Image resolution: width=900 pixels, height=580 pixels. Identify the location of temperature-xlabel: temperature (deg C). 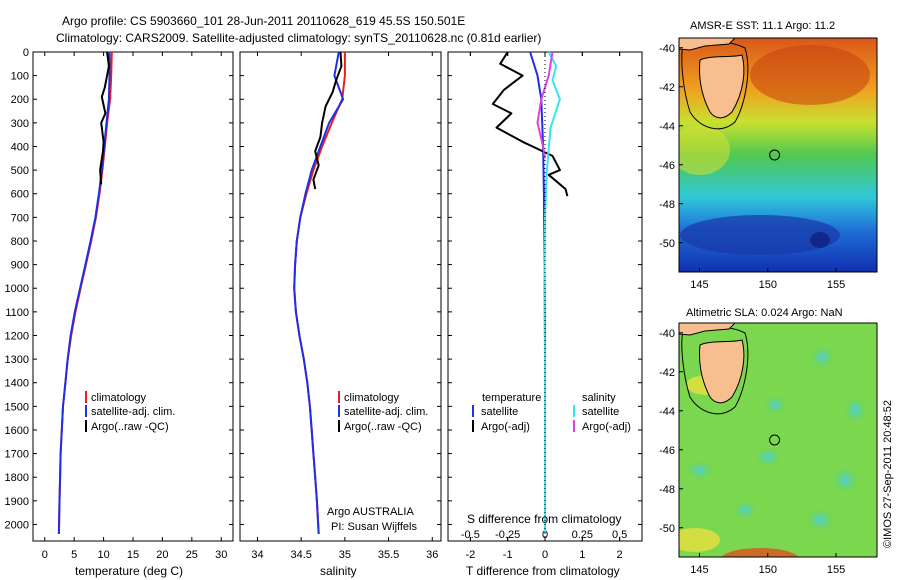
(129, 571).